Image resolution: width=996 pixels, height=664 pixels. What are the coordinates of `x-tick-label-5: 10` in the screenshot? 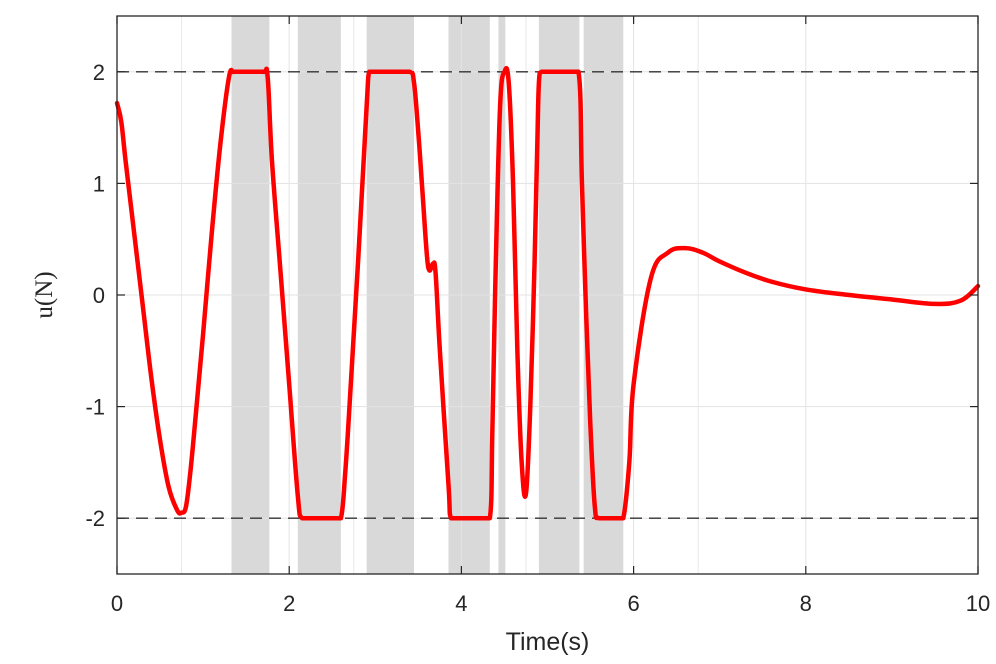 It's located at (978, 603).